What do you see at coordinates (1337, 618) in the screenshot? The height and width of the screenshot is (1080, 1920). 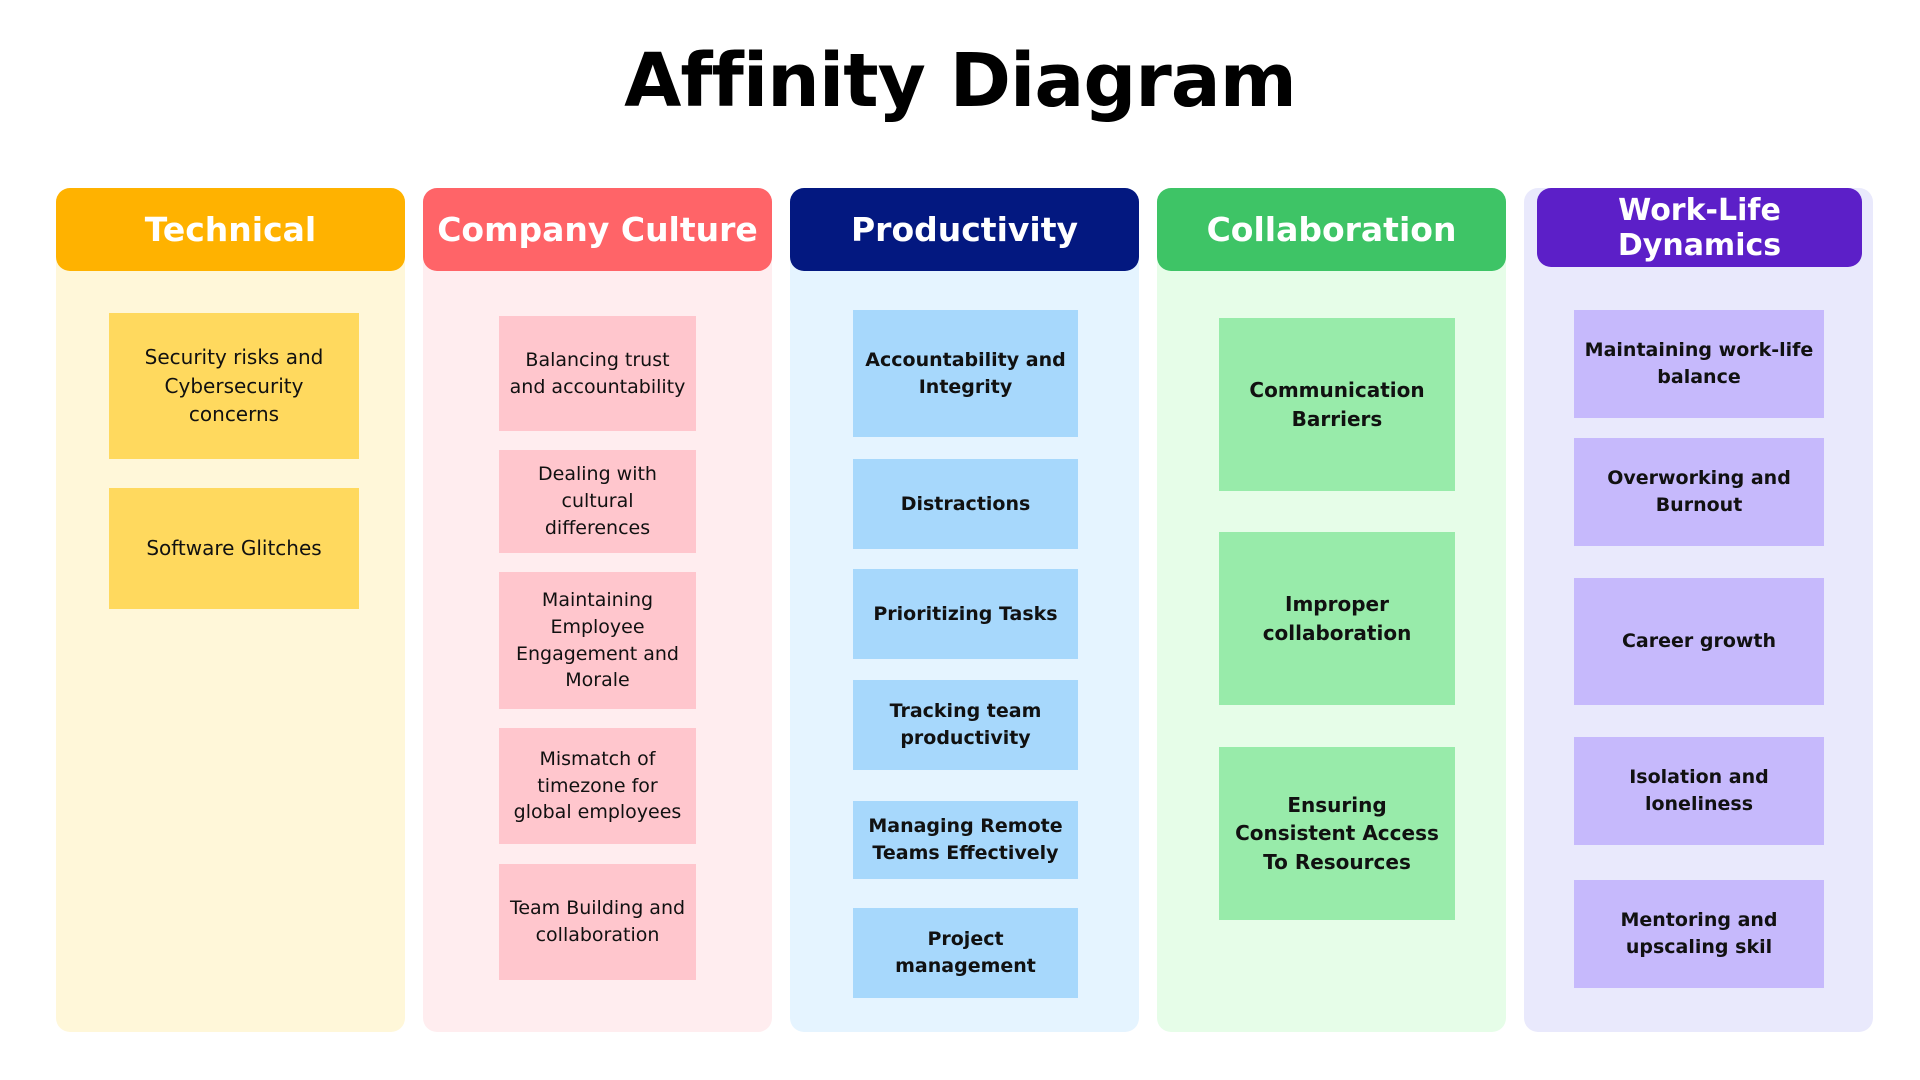 I see `note-improper-collaboration: Improper collaboration` at bounding box center [1337, 618].